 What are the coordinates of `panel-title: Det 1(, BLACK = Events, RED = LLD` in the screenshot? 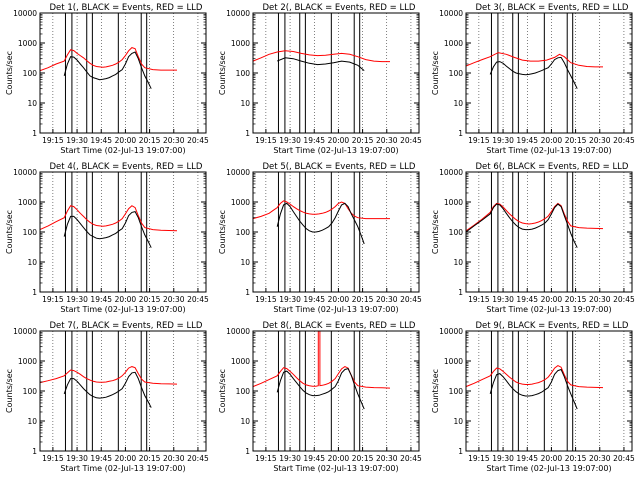 It's located at (126, 8).